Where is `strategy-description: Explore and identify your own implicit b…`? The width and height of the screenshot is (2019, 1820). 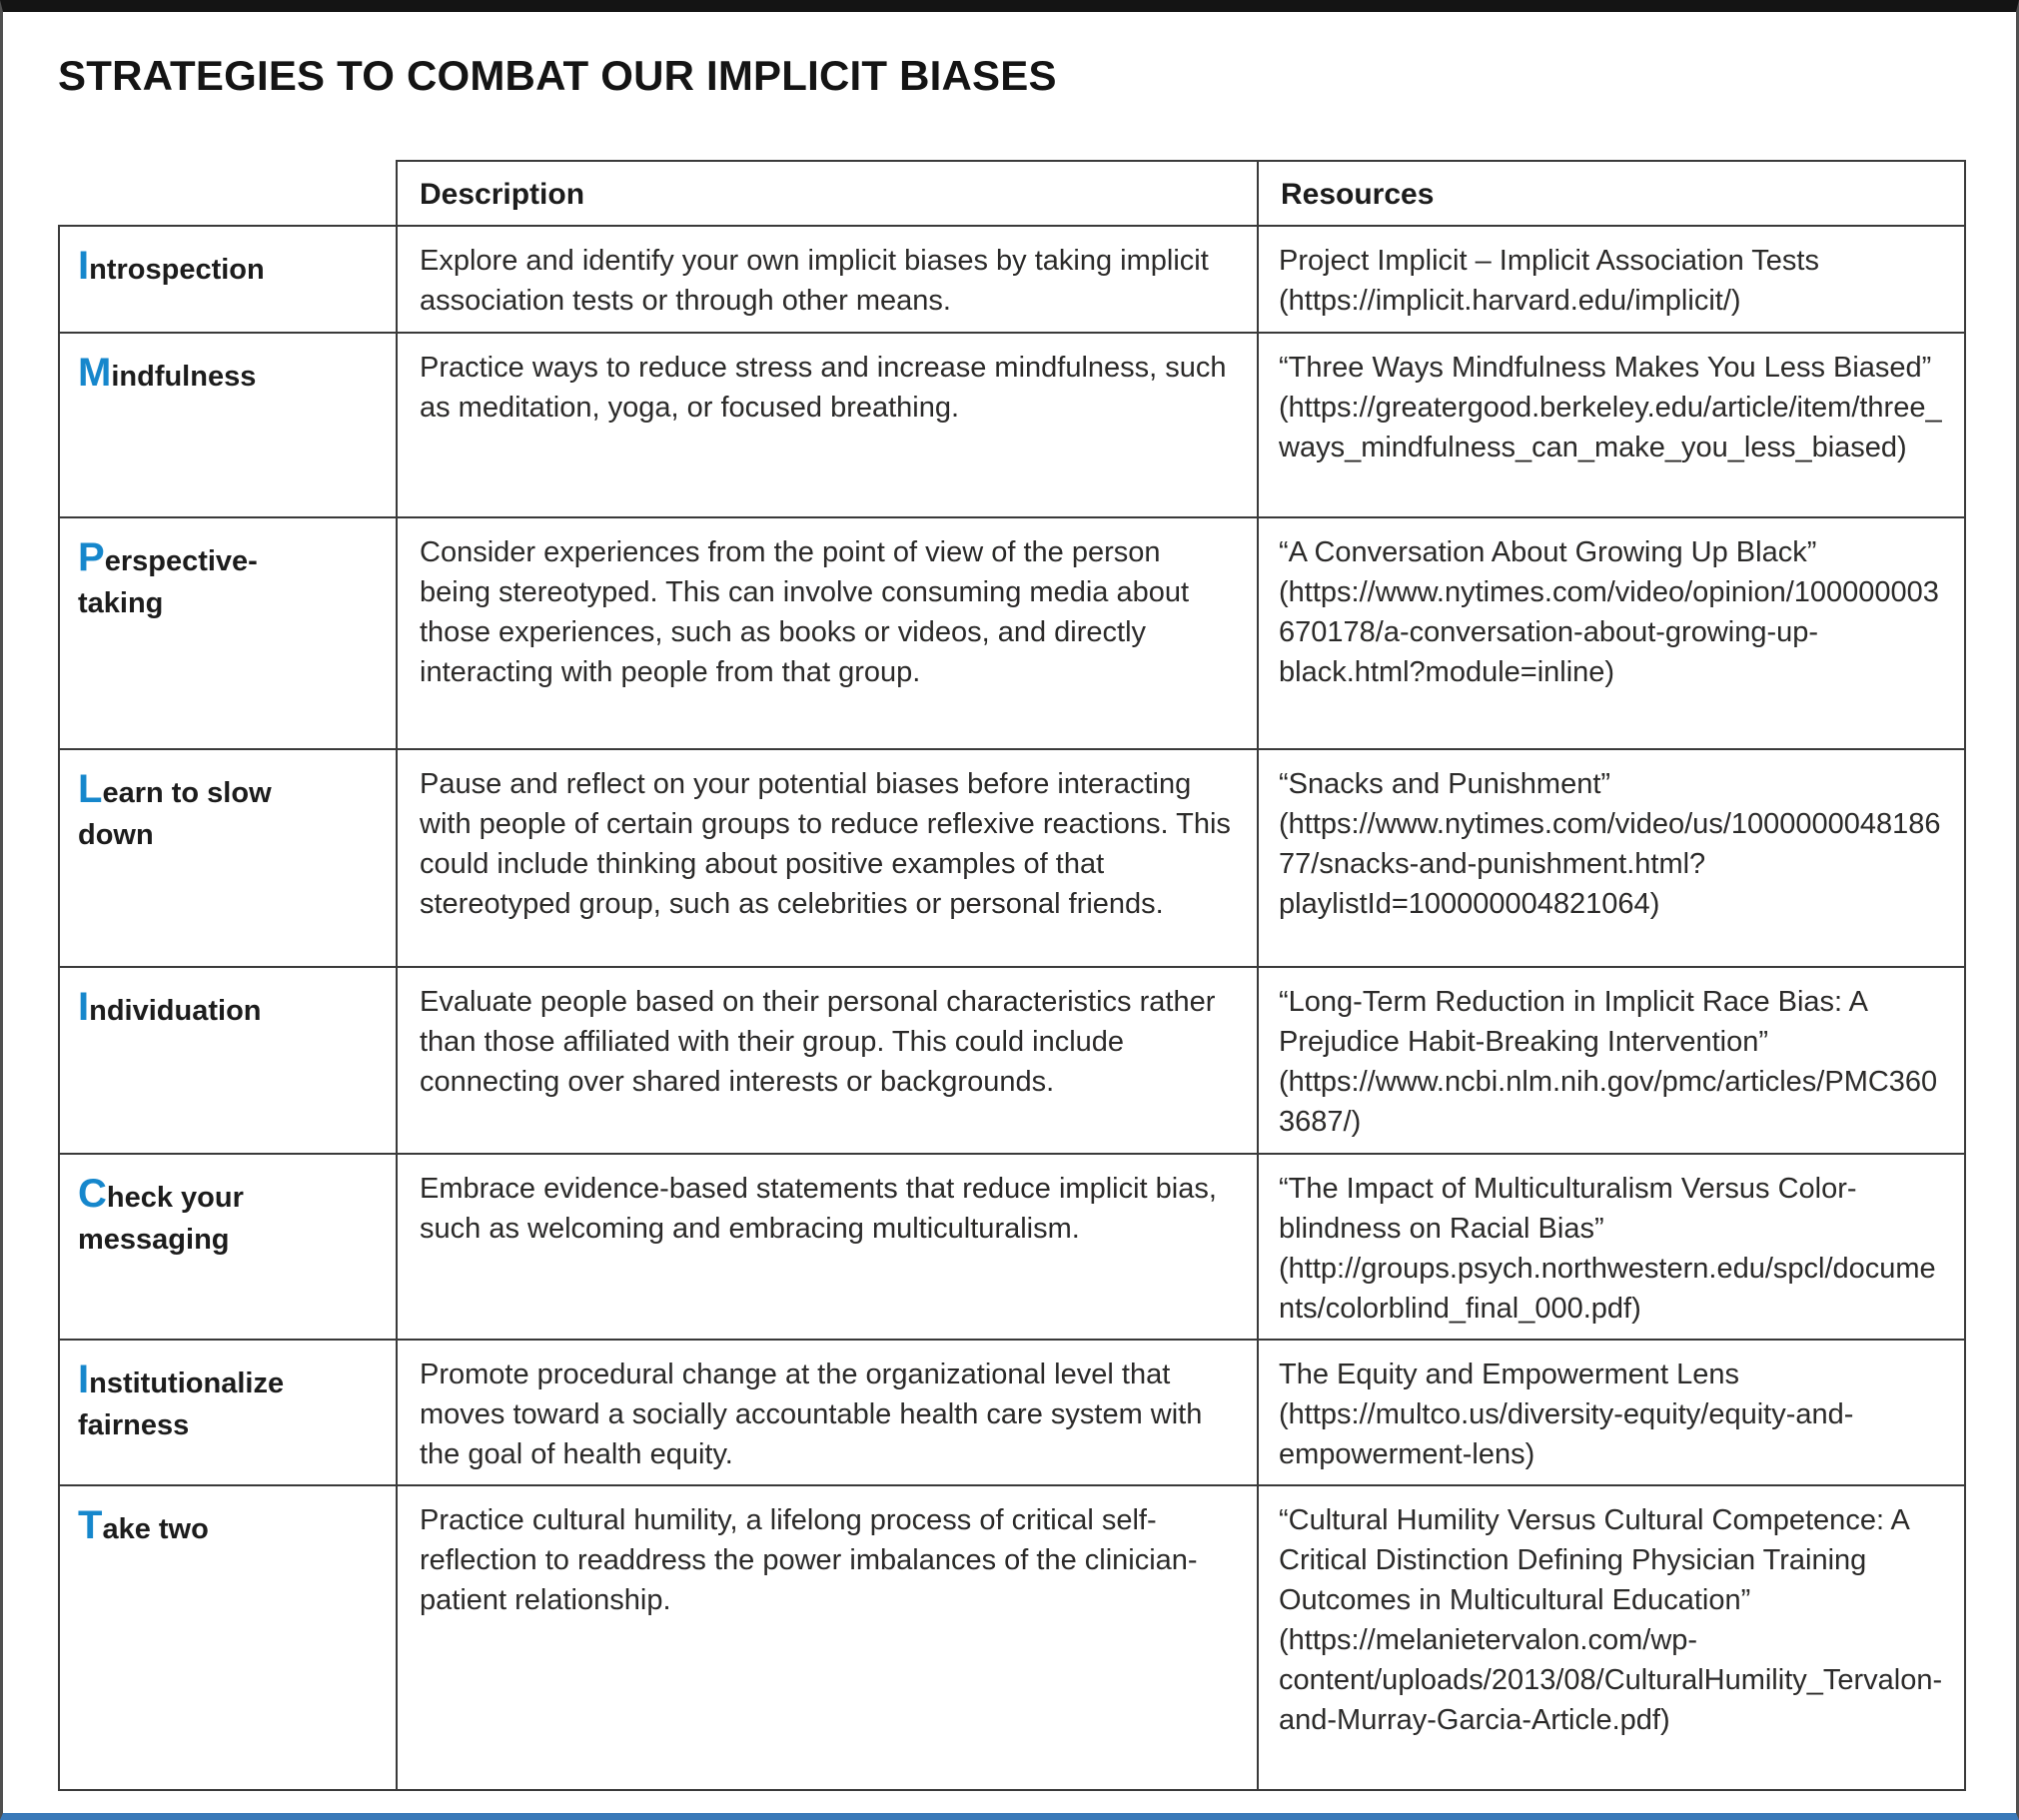
strategy-description: Explore and identify your own implicit b… is located at coordinates (827, 280).